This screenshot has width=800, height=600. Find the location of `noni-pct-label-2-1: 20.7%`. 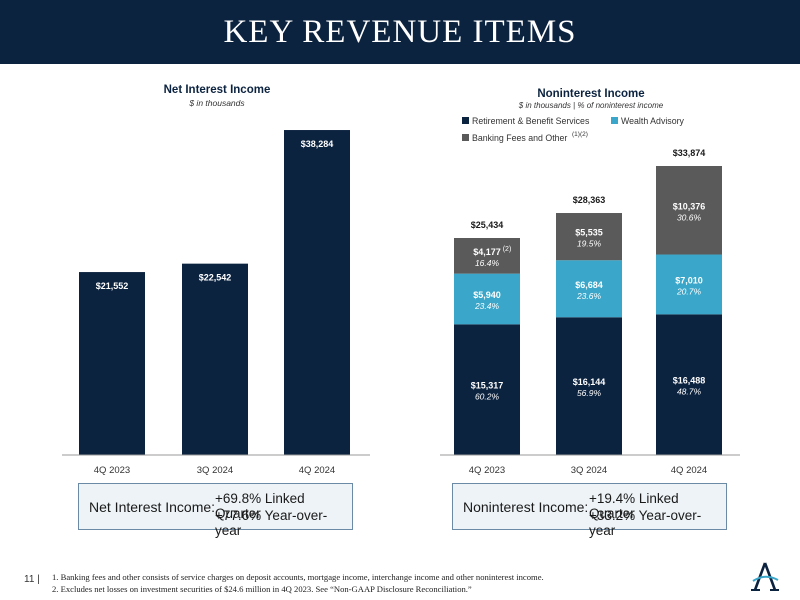

noni-pct-label-2-1: 20.7% is located at coordinates (689, 291).